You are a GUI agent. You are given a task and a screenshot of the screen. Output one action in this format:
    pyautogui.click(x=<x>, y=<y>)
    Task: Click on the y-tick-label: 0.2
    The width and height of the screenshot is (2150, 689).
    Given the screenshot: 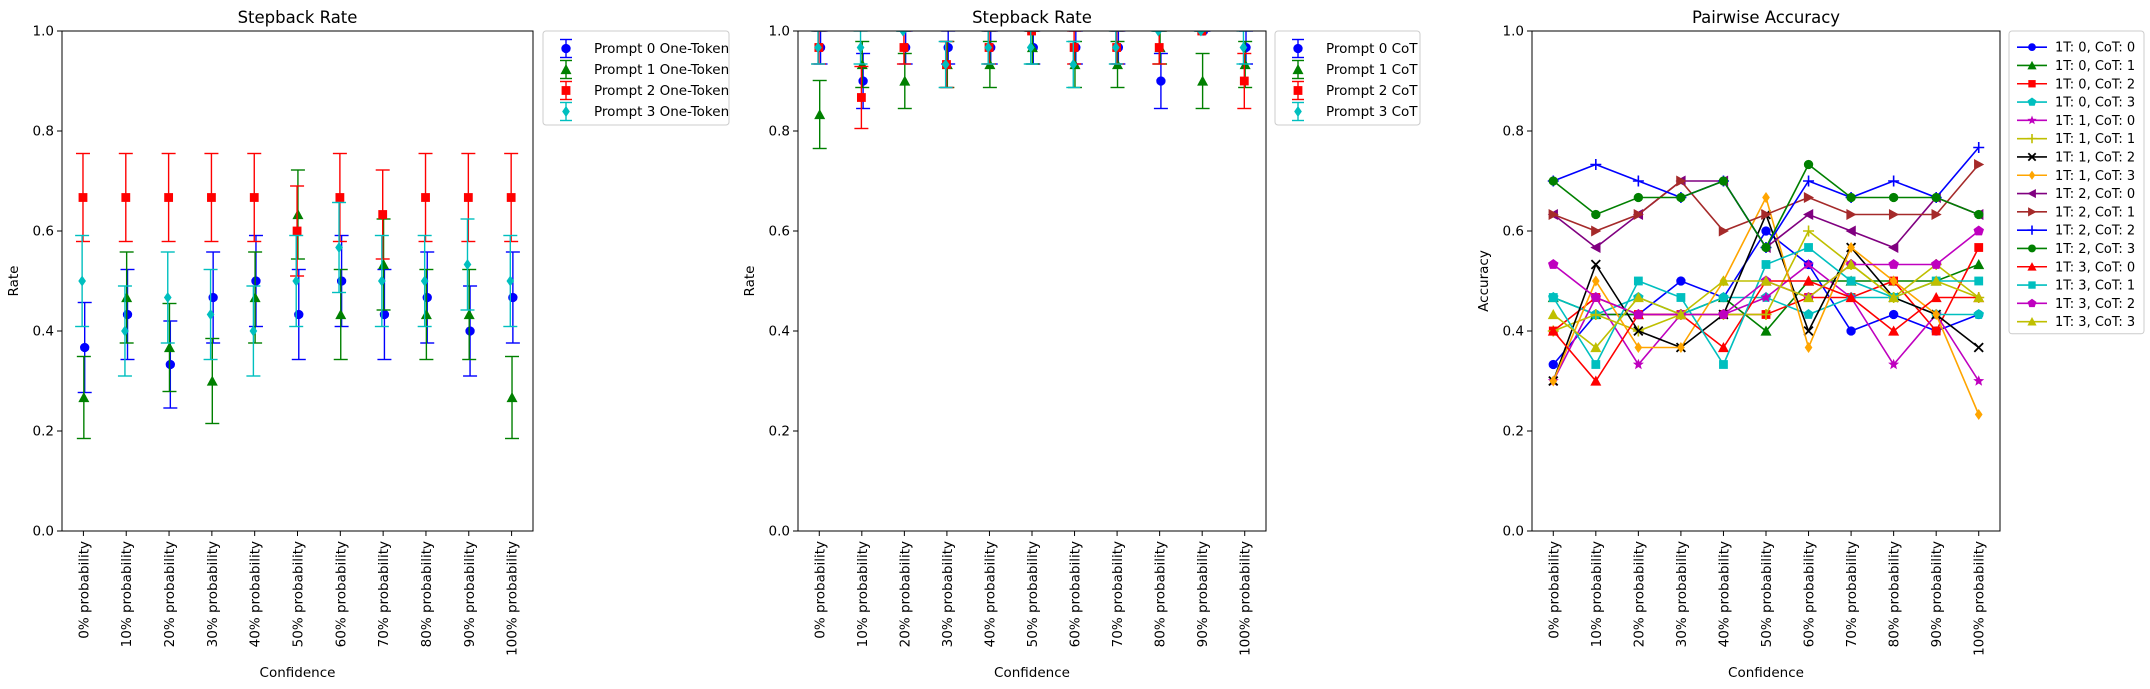 What is the action you would take?
    pyautogui.click(x=43, y=432)
    